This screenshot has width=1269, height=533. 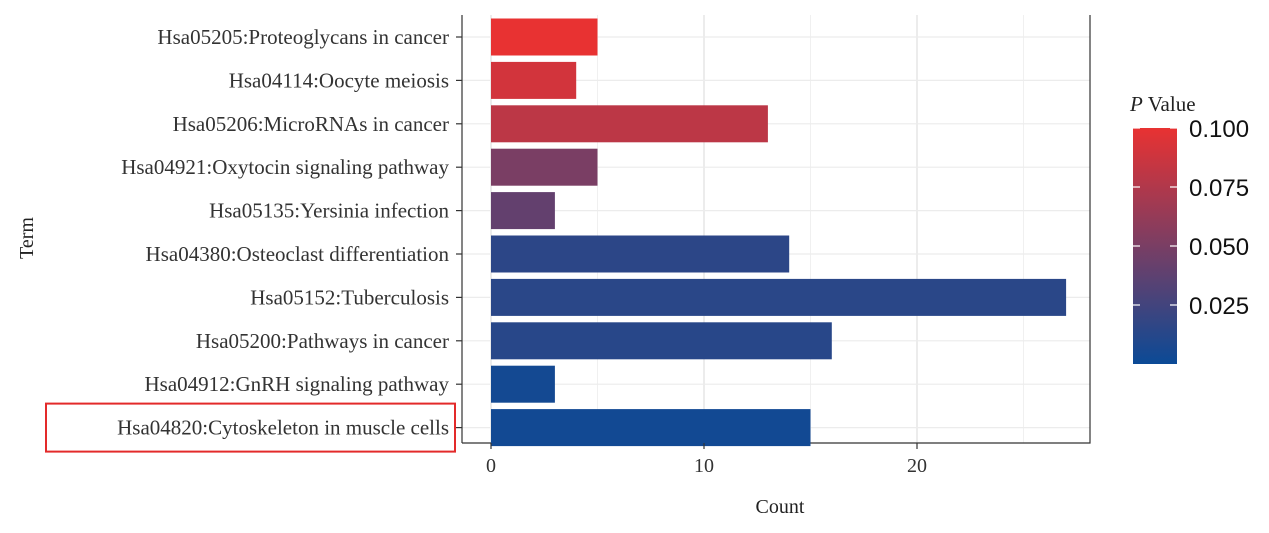 I want to click on legend-colorbar, so click(x=1155, y=246).